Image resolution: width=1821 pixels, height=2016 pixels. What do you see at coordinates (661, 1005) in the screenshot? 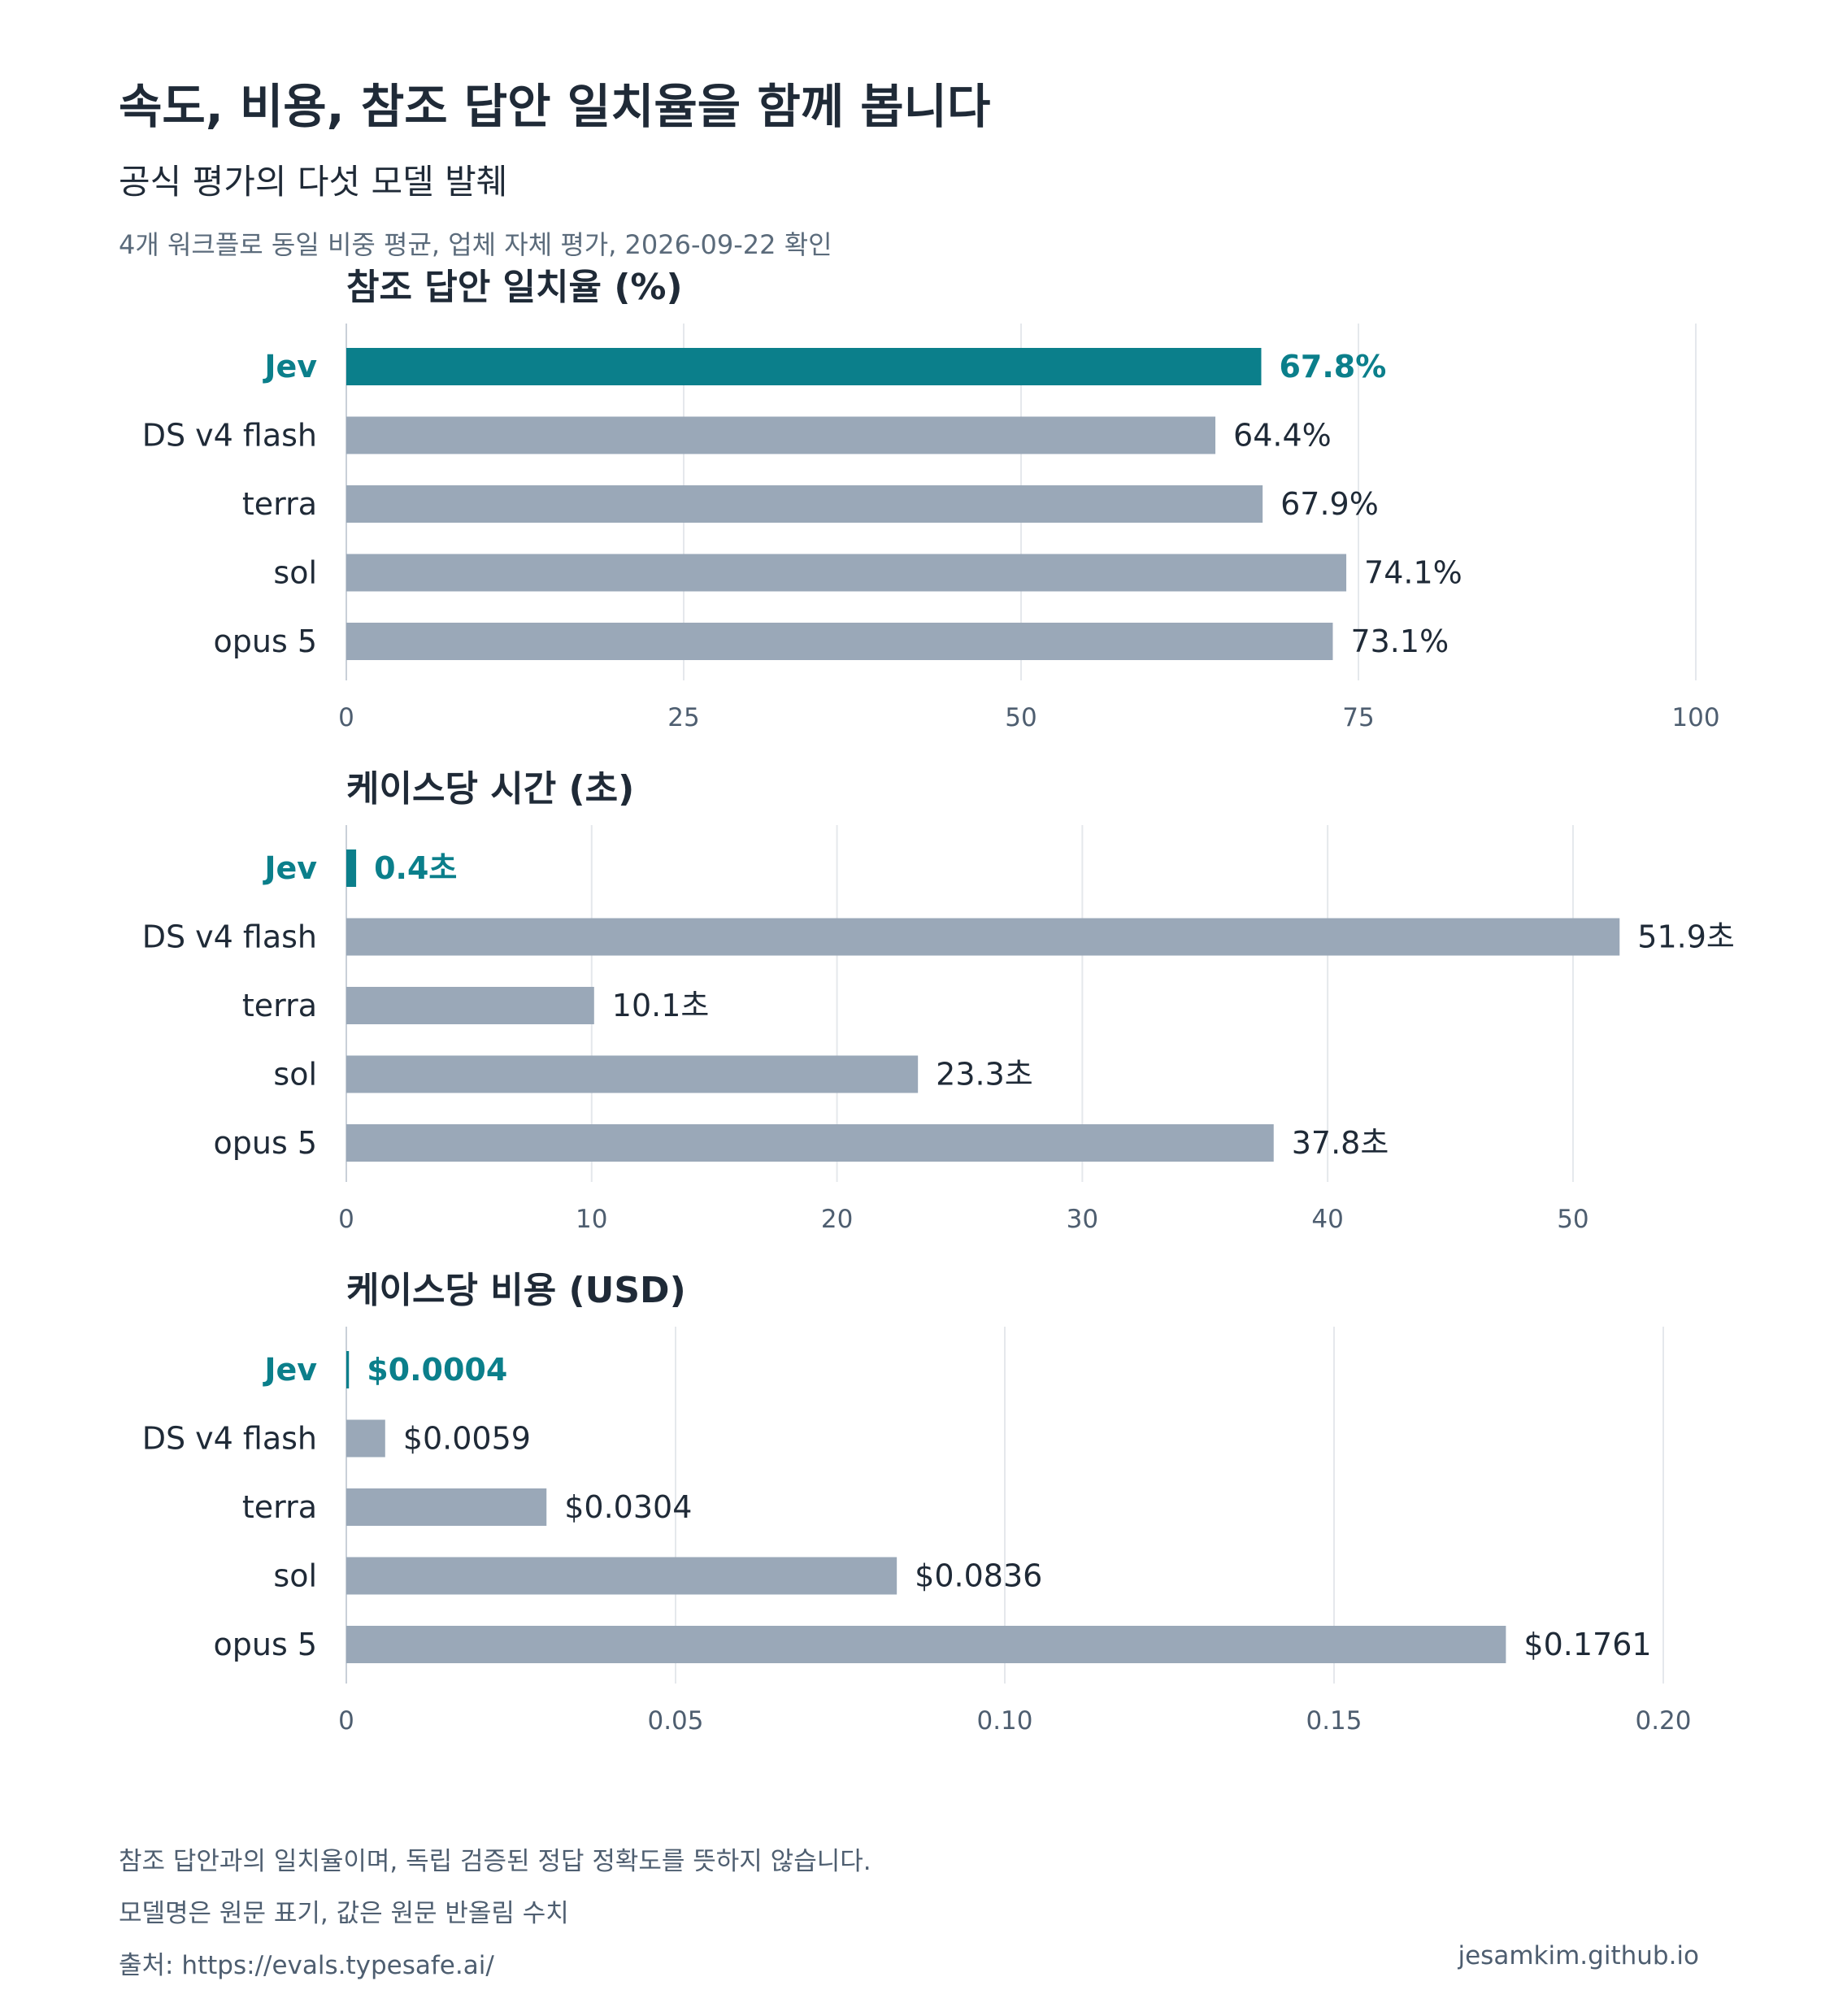
I see `data-label: 10.1초` at bounding box center [661, 1005].